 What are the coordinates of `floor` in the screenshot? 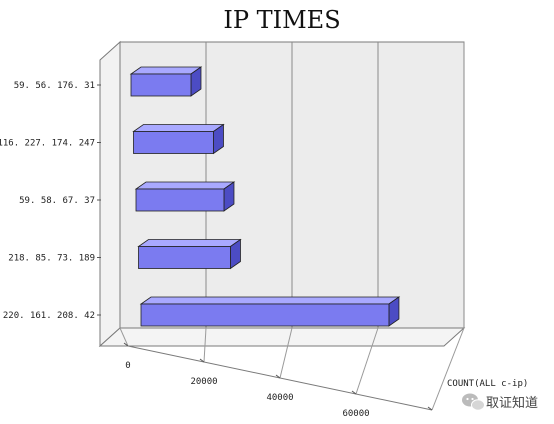 It's located at (282, 337).